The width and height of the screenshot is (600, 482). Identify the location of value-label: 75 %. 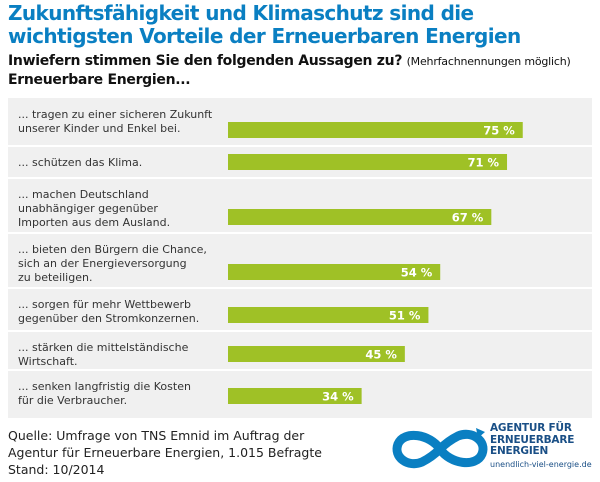
(499, 131).